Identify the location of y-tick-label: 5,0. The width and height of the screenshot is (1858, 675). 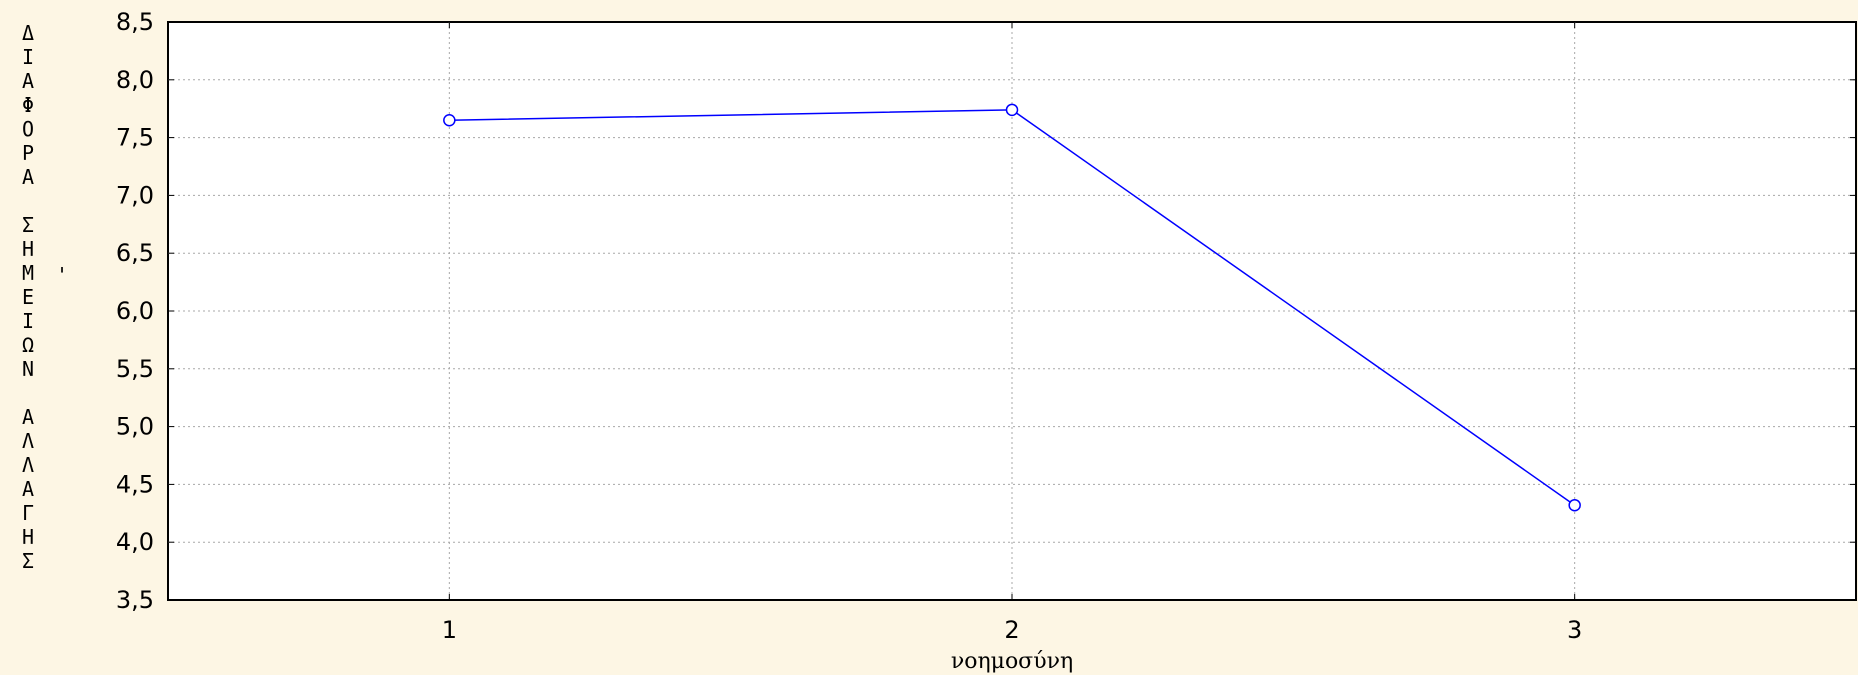
(135, 427).